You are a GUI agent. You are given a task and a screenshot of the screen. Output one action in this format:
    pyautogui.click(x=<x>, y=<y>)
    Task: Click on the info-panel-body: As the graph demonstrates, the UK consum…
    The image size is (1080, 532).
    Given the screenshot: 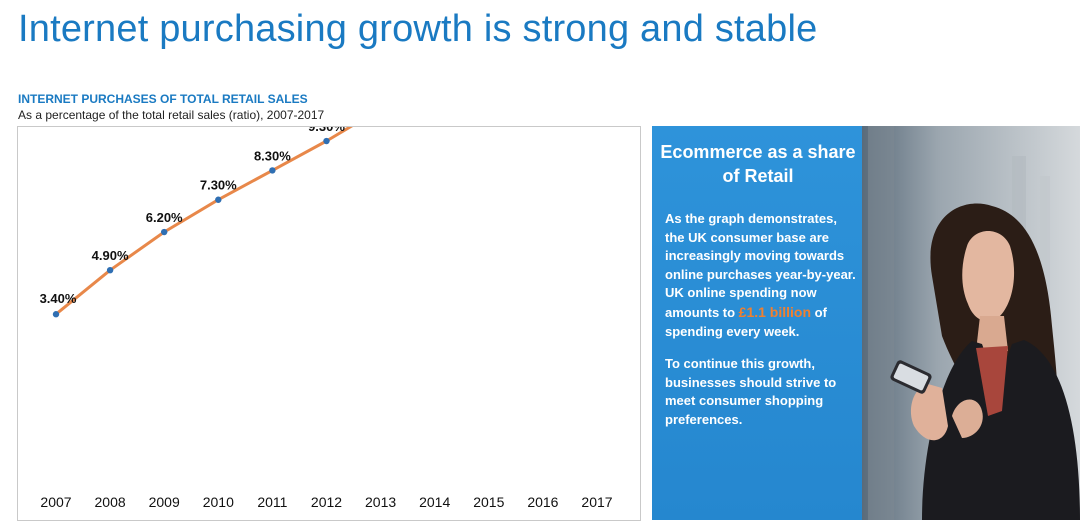 What is the action you would take?
    pyautogui.click(x=761, y=327)
    